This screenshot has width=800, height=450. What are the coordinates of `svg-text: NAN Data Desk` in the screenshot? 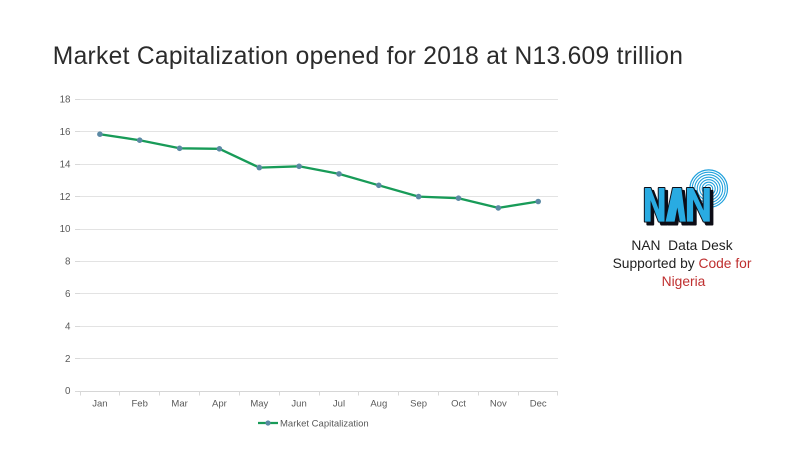 It's located at (681, 245).